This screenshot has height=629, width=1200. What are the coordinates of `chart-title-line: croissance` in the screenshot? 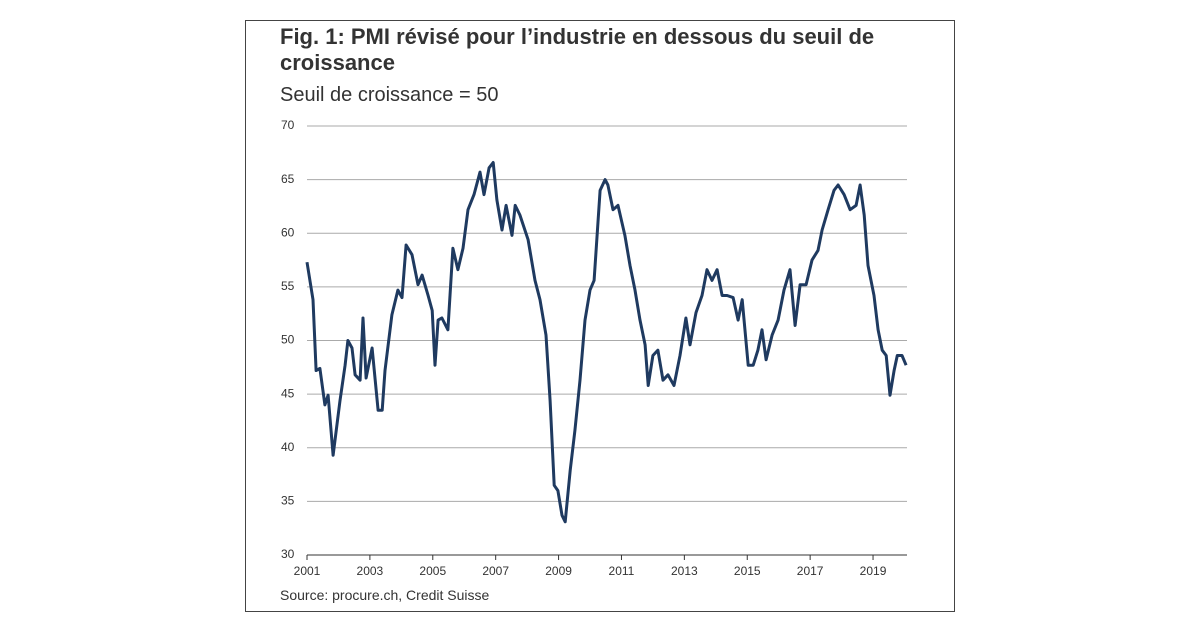 It's located at (337, 62).